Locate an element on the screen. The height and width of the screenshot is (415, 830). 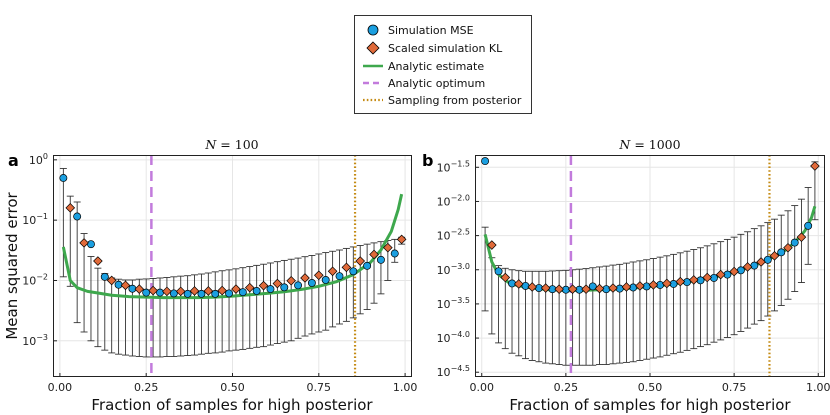
reference-lines-b is located at coordinates (670, 266).